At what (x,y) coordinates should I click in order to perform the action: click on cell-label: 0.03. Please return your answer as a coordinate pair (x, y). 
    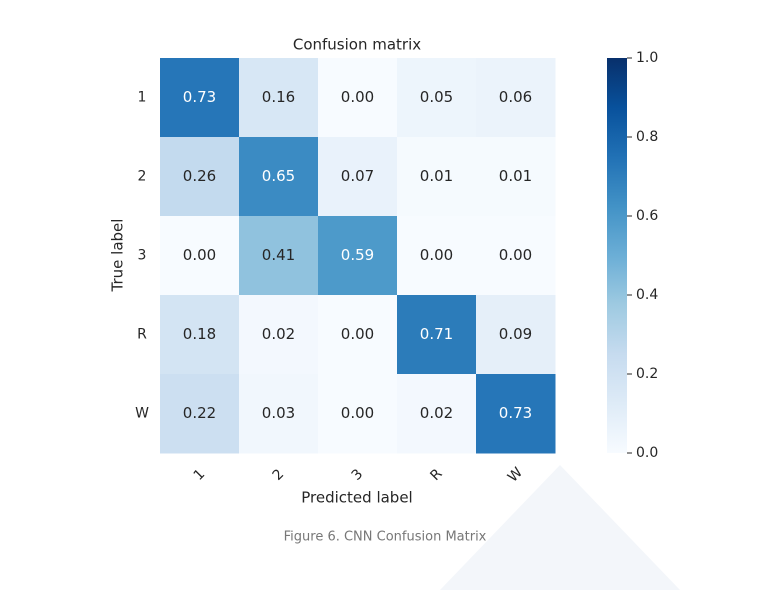
    Looking at the image, I should click on (278, 413).